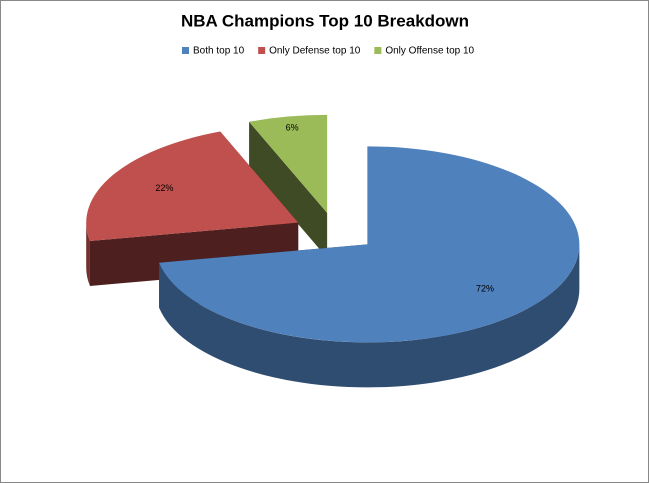 The image size is (649, 483). Describe the element at coordinates (429, 51) in the screenshot. I see `legend-label: Only Offense top 10` at that location.